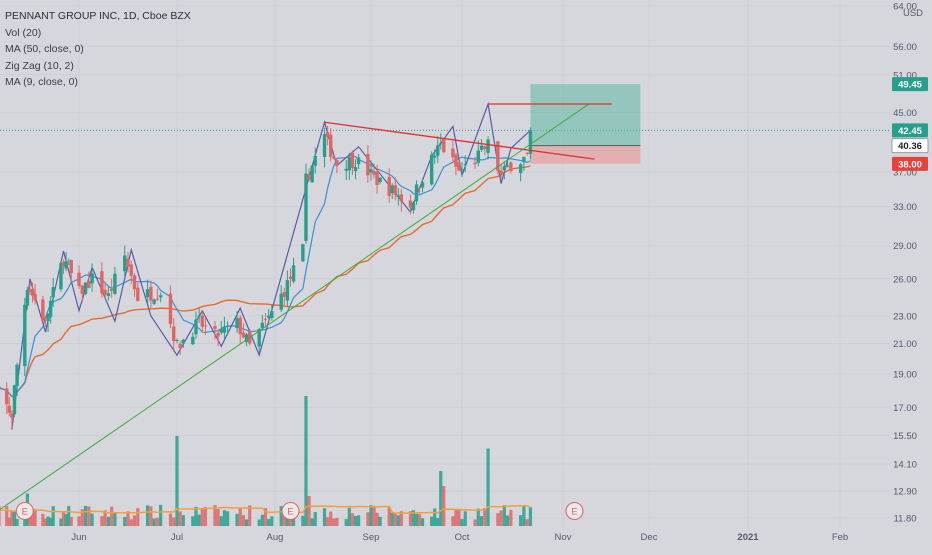  Describe the element at coordinates (459, 140) in the screenshot. I see `resistance-trendline` at that location.